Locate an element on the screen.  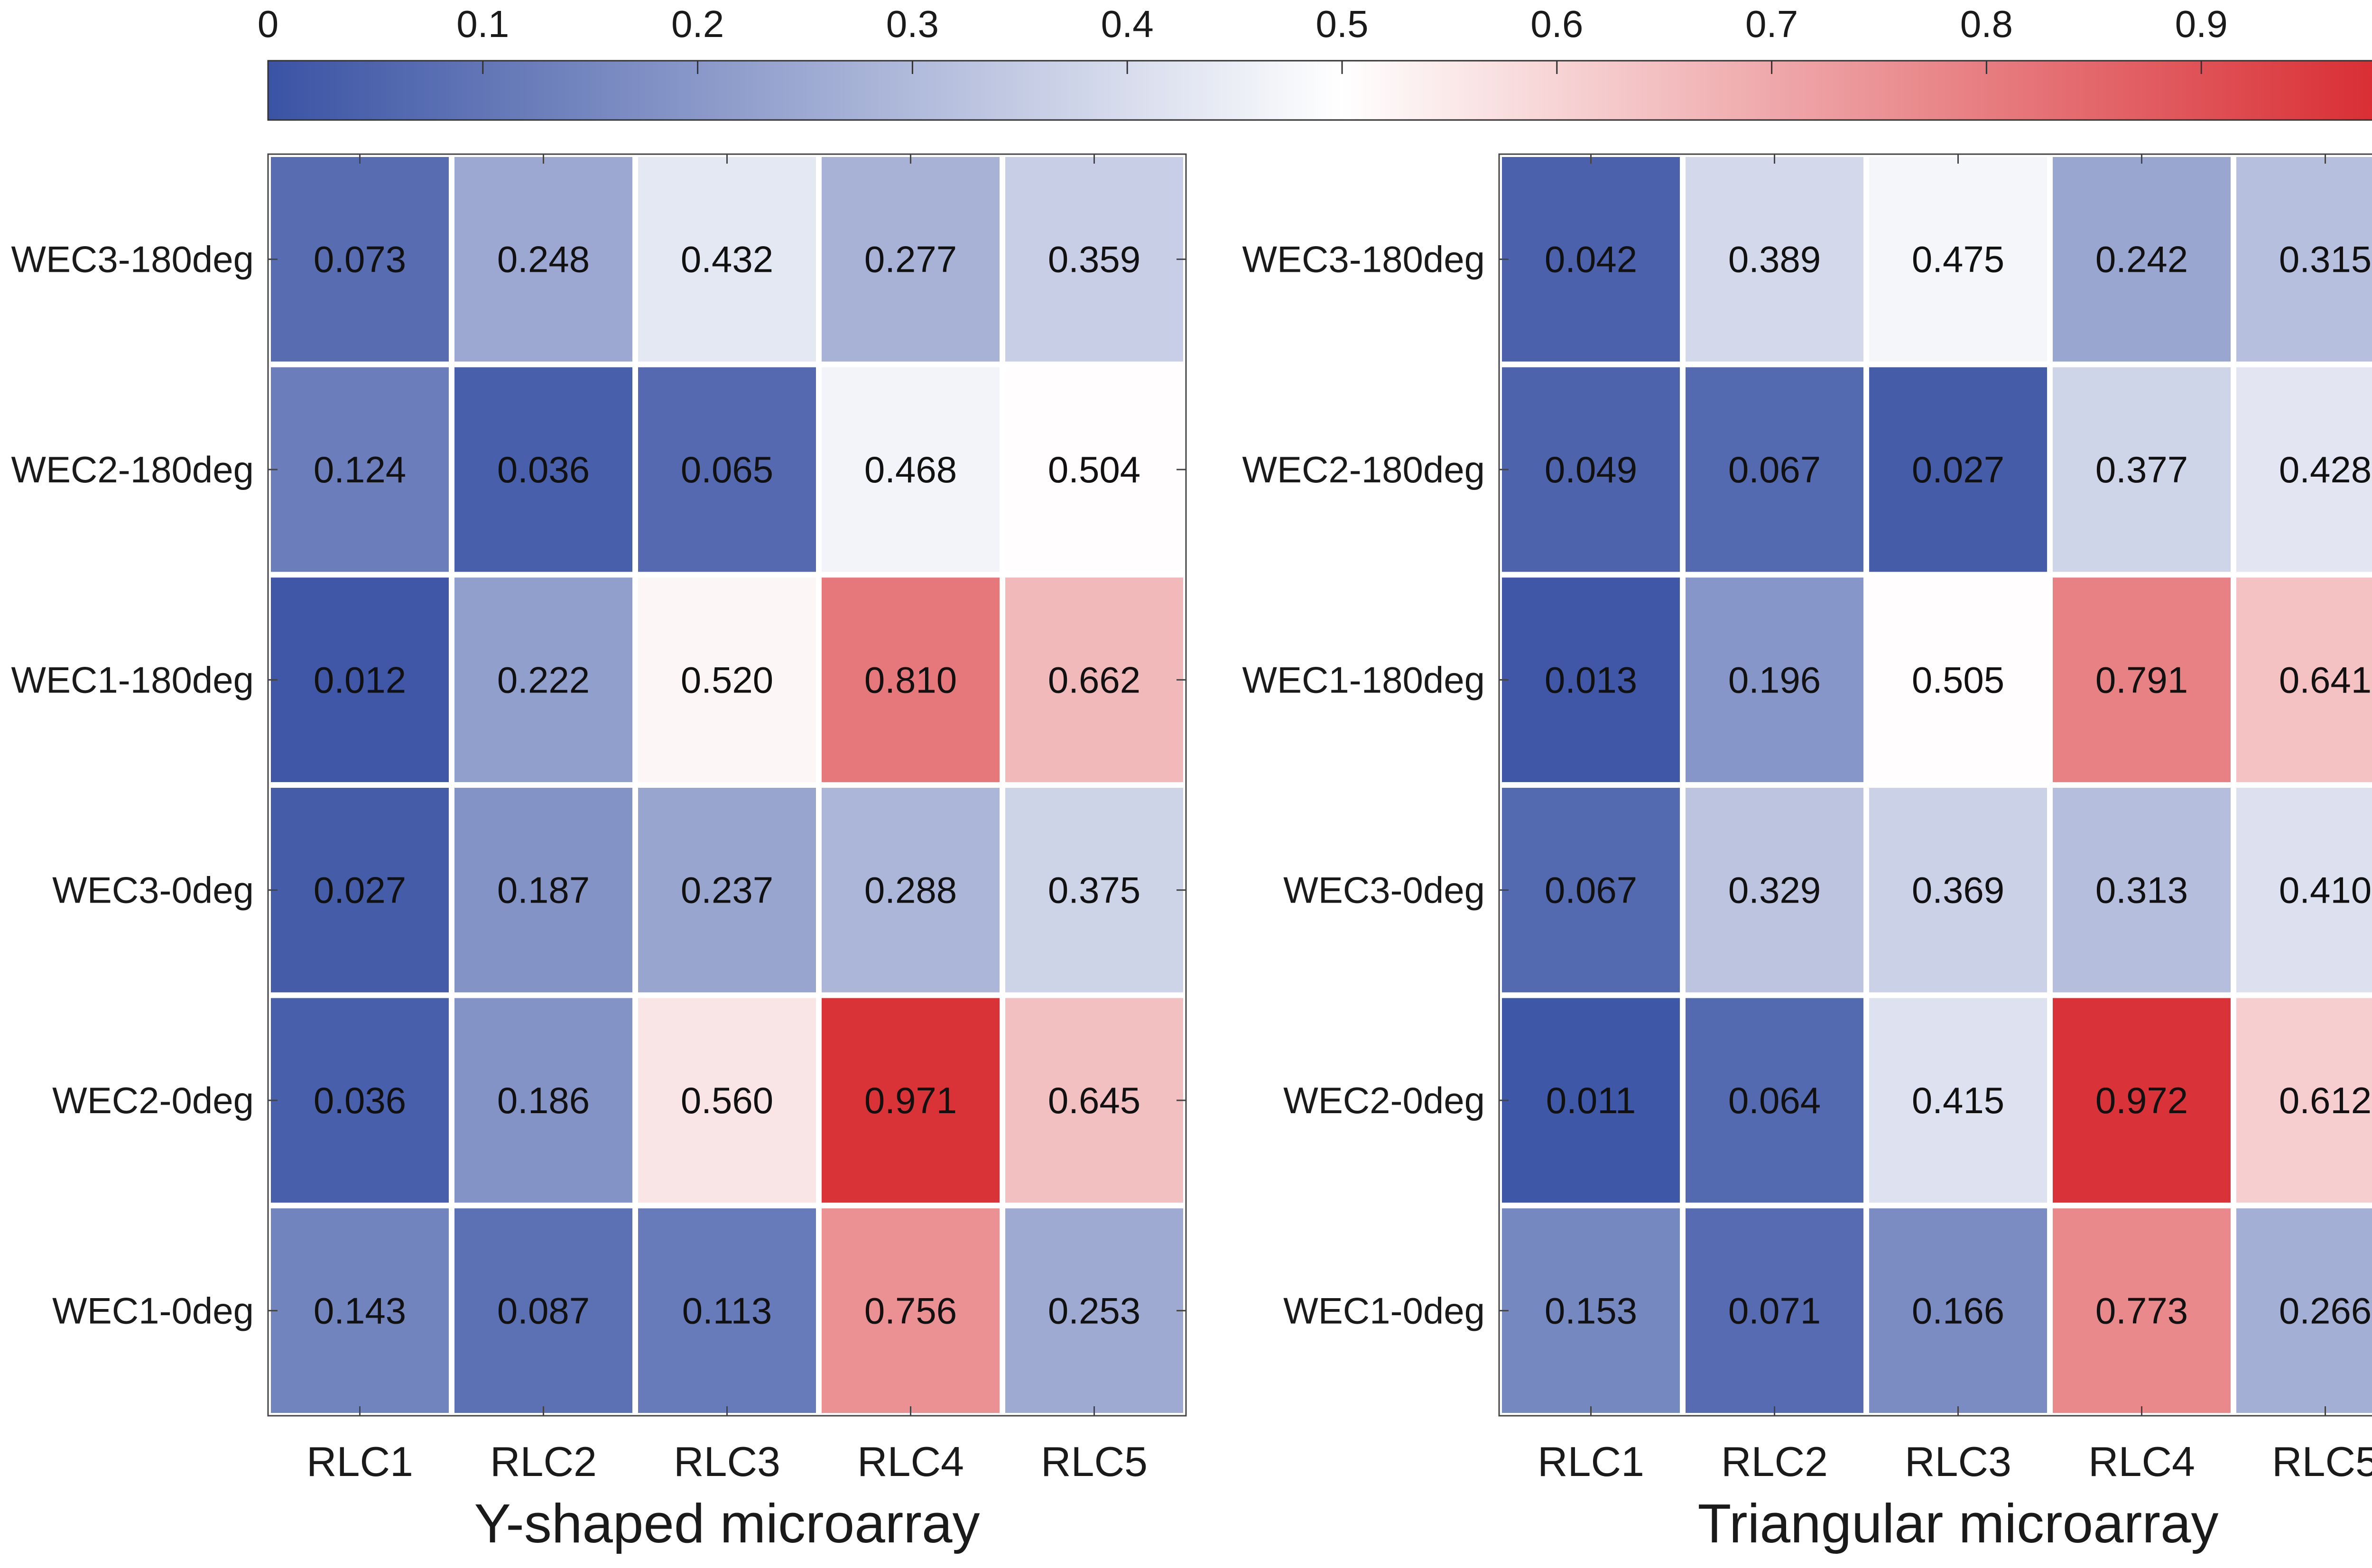
cell-value-label: 0.313 is located at coordinates (2141, 890).